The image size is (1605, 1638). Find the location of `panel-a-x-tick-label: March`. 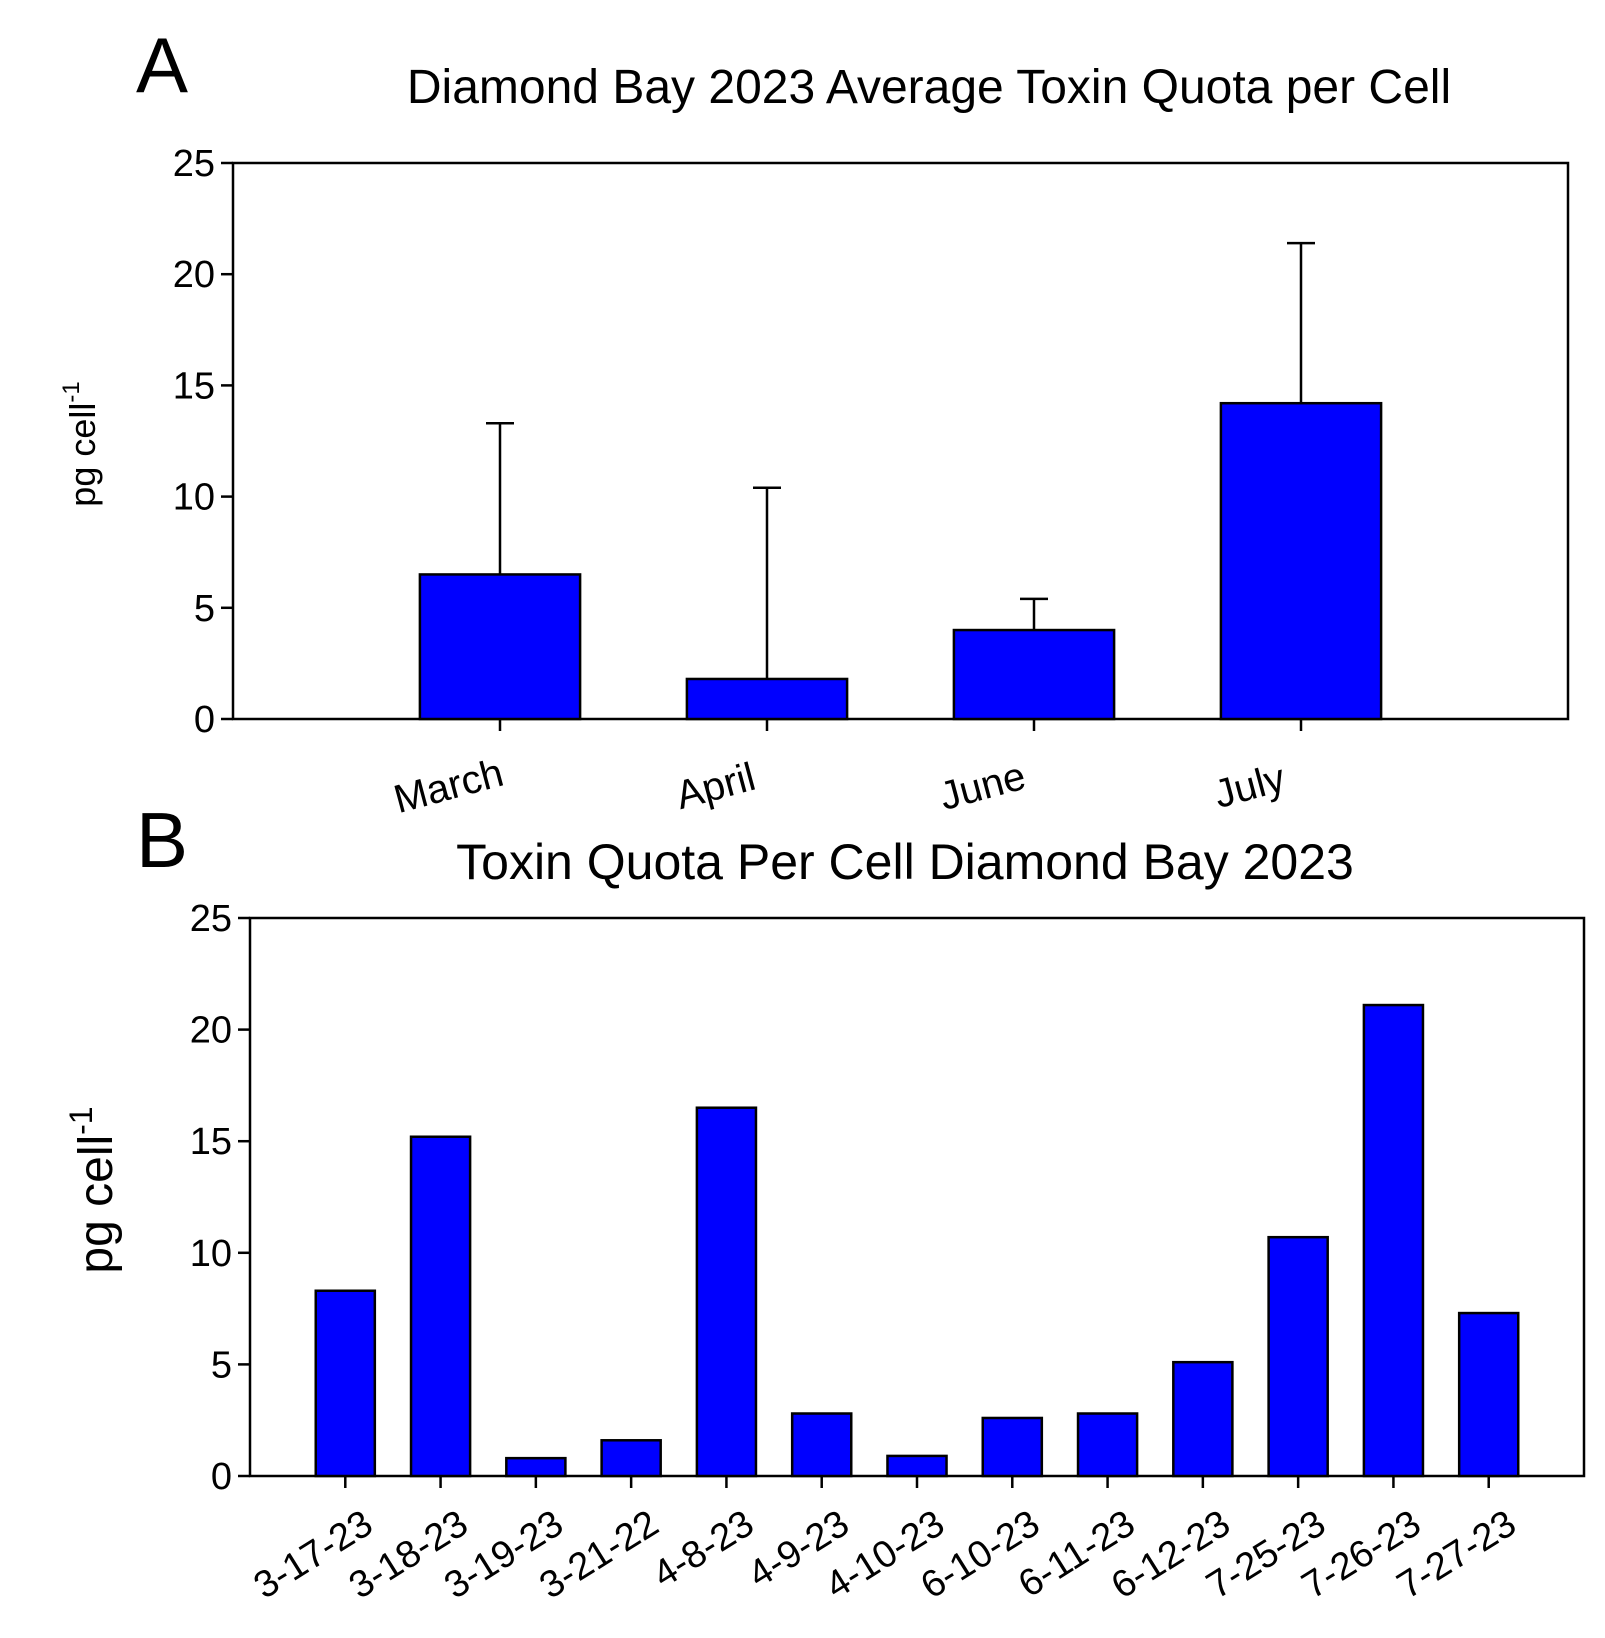

panel-a-x-tick-label: March is located at coordinates (448, 786).